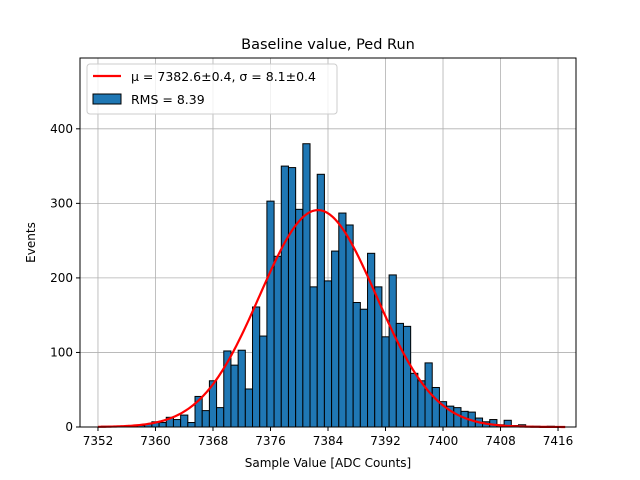 This screenshot has width=640, height=480. What do you see at coordinates (500, 441) in the screenshot?
I see `x-tick-label: 7408` at bounding box center [500, 441].